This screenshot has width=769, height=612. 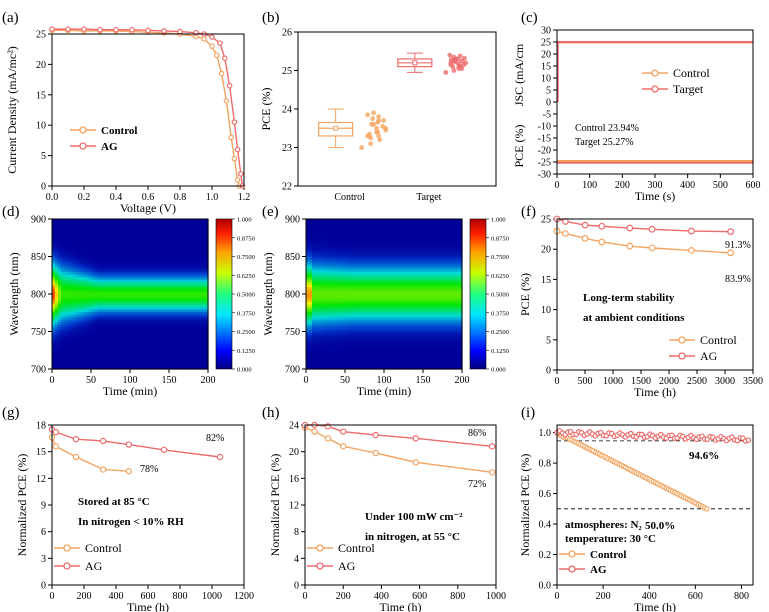 What do you see at coordinates (148, 30) in the screenshot?
I see `series-ag-point` at bounding box center [148, 30].